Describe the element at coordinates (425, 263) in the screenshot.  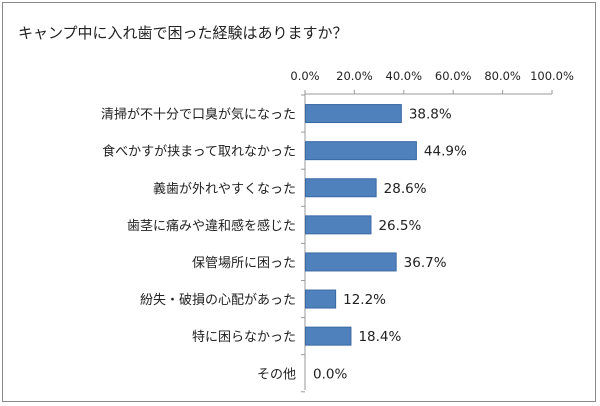
I see `data-label: 36.7%` at that location.